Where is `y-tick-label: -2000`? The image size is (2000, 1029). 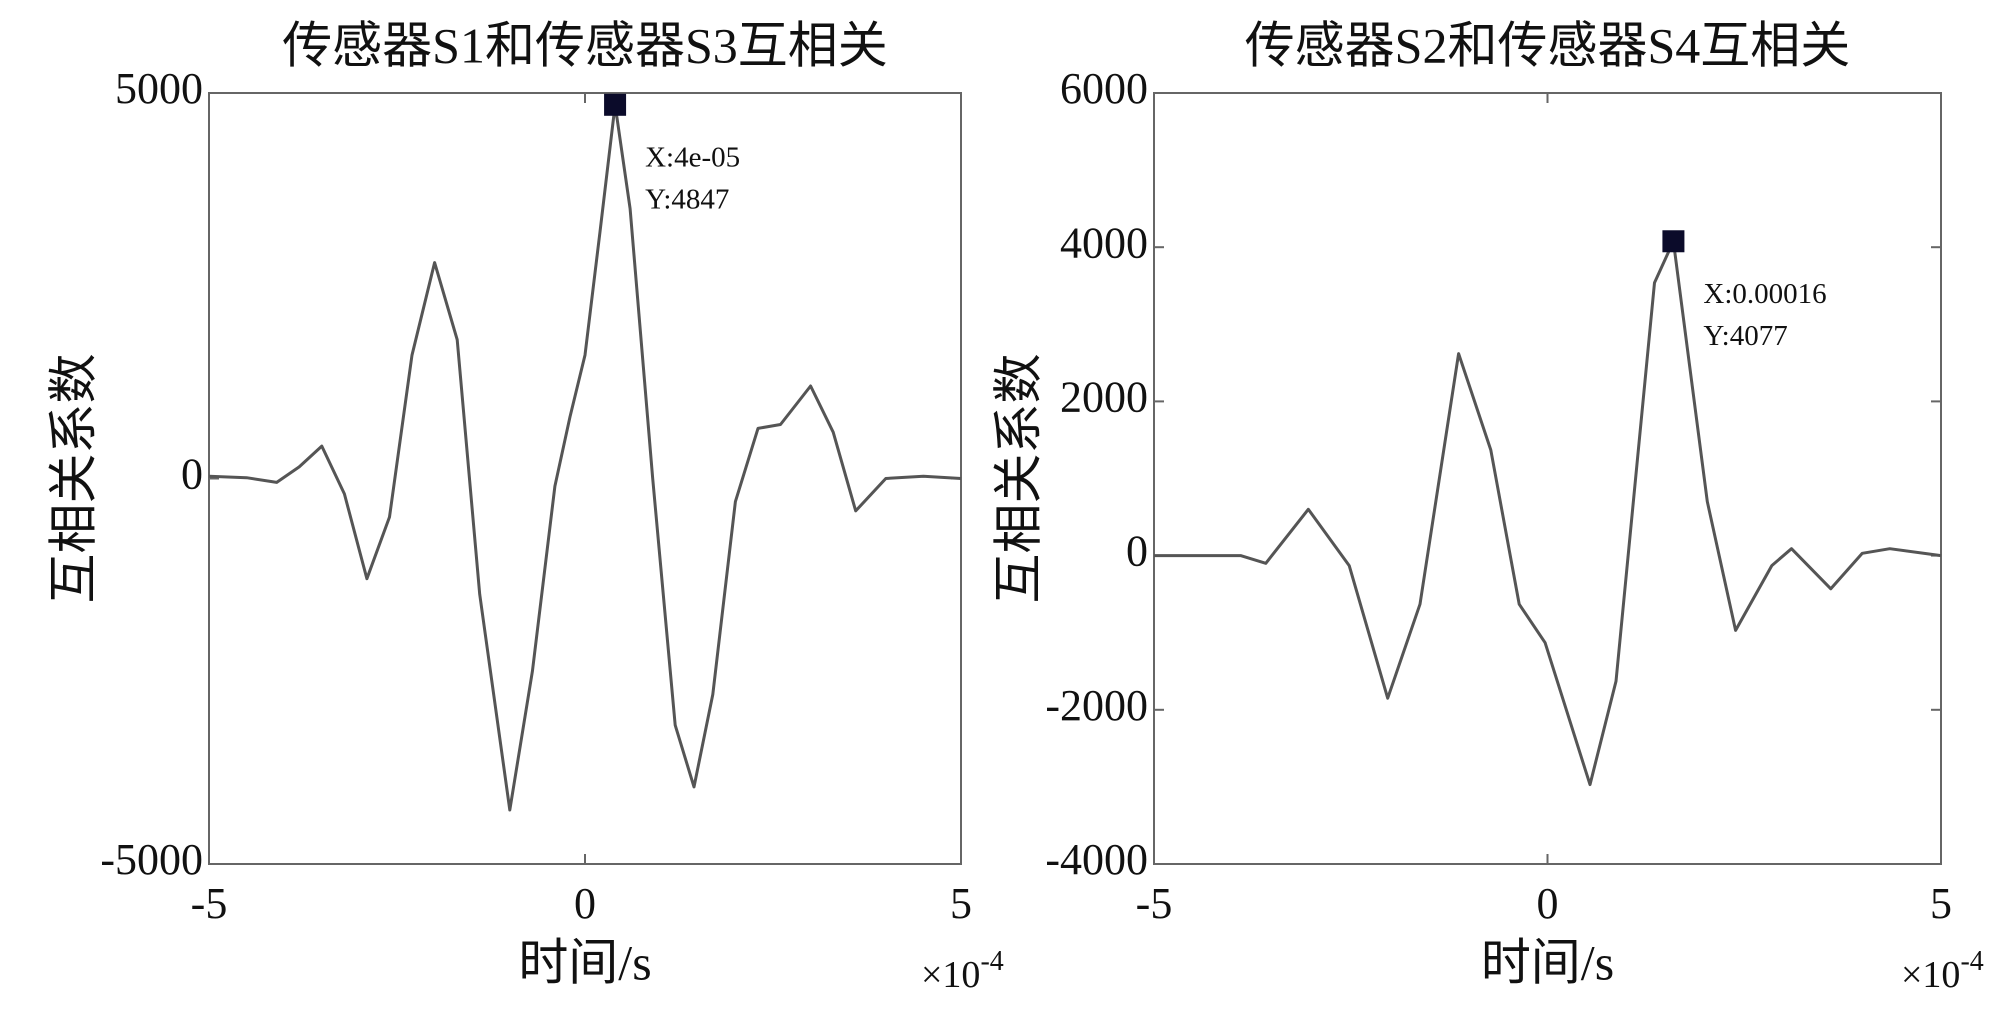 y-tick-label: -2000 is located at coordinates (1096, 705).